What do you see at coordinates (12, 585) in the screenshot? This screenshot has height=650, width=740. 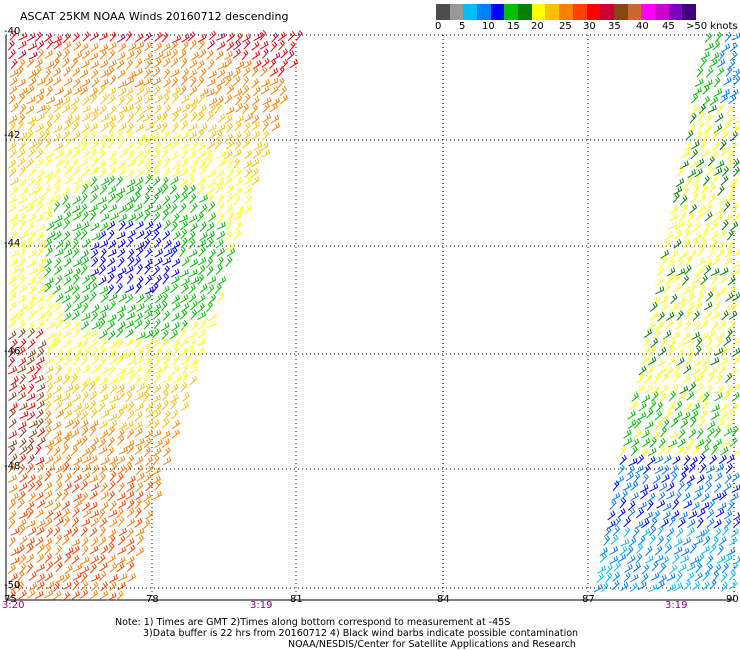 I see `lat-label-50: -50` at bounding box center [12, 585].